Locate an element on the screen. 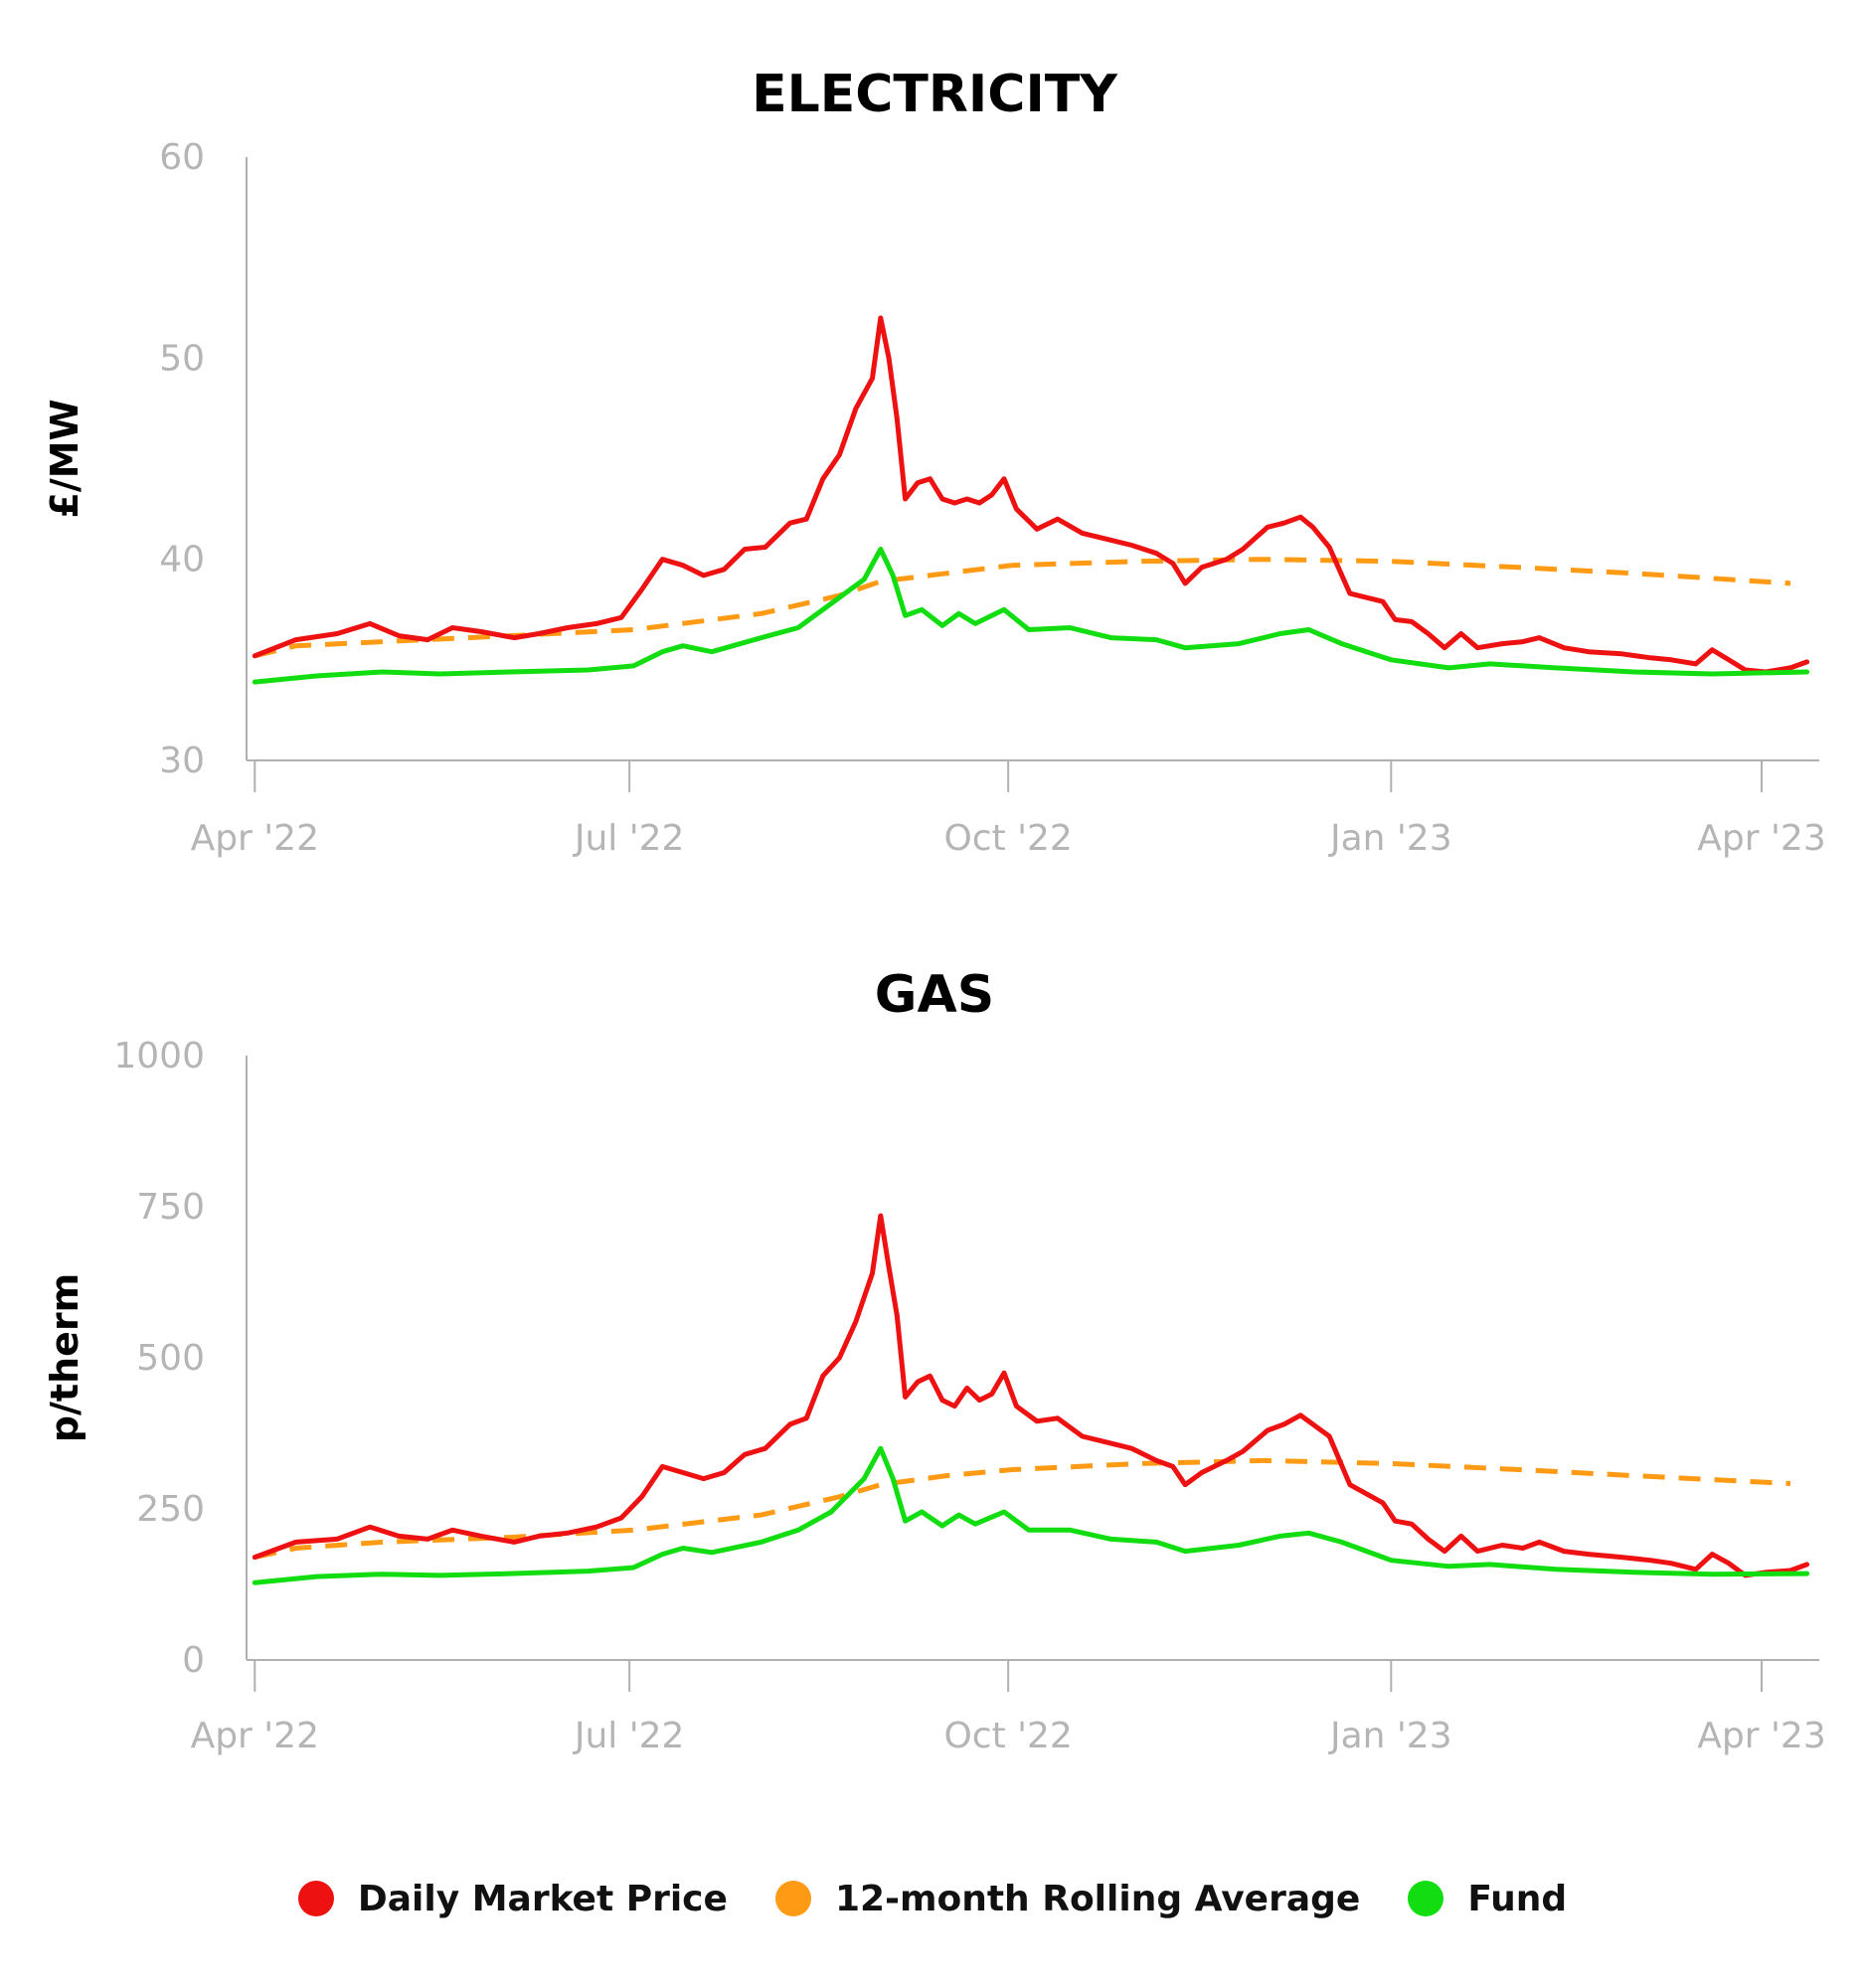 The height and width of the screenshot is (1988, 1865). y-tick-label: 30 is located at coordinates (182, 761).